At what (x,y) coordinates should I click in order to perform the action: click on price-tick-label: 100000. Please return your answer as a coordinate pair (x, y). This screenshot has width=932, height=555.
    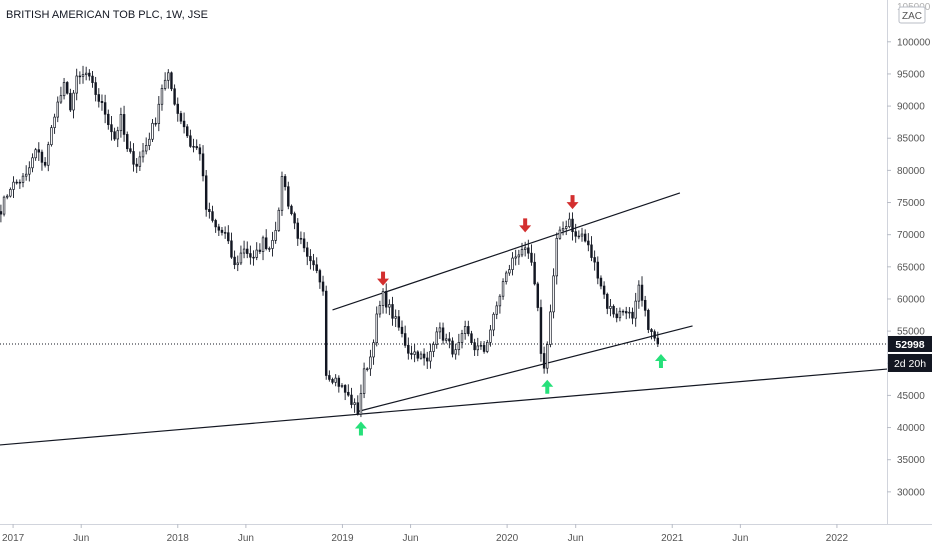
    Looking at the image, I should click on (914, 42).